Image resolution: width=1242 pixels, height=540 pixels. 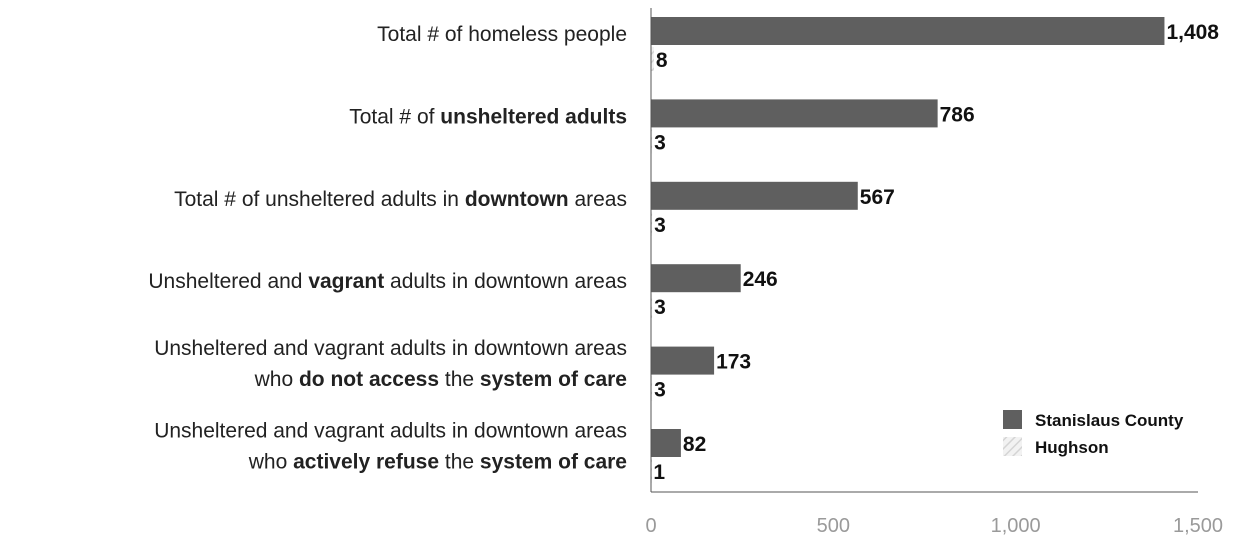 What do you see at coordinates (1198, 526) in the screenshot?
I see `x-tick-label: 1,500` at bounding box center [1198, 526].